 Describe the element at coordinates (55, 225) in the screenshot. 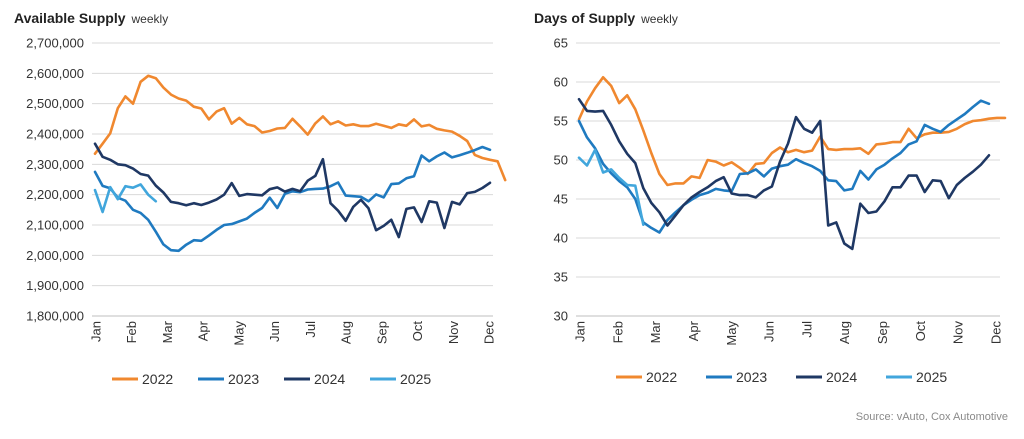

I see `y-tick-label: 2,100,000` at that location.